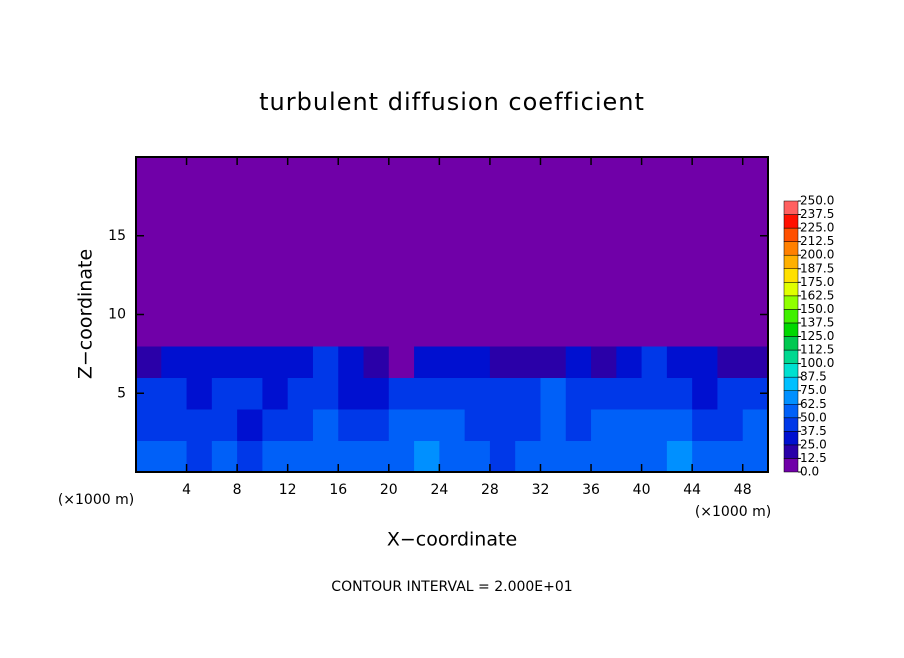 This screenshot has height=658, width=904. Describe the element at coordinates (813, 444) in the screenshot. I see `colorbar-label: 25.0` at that location.